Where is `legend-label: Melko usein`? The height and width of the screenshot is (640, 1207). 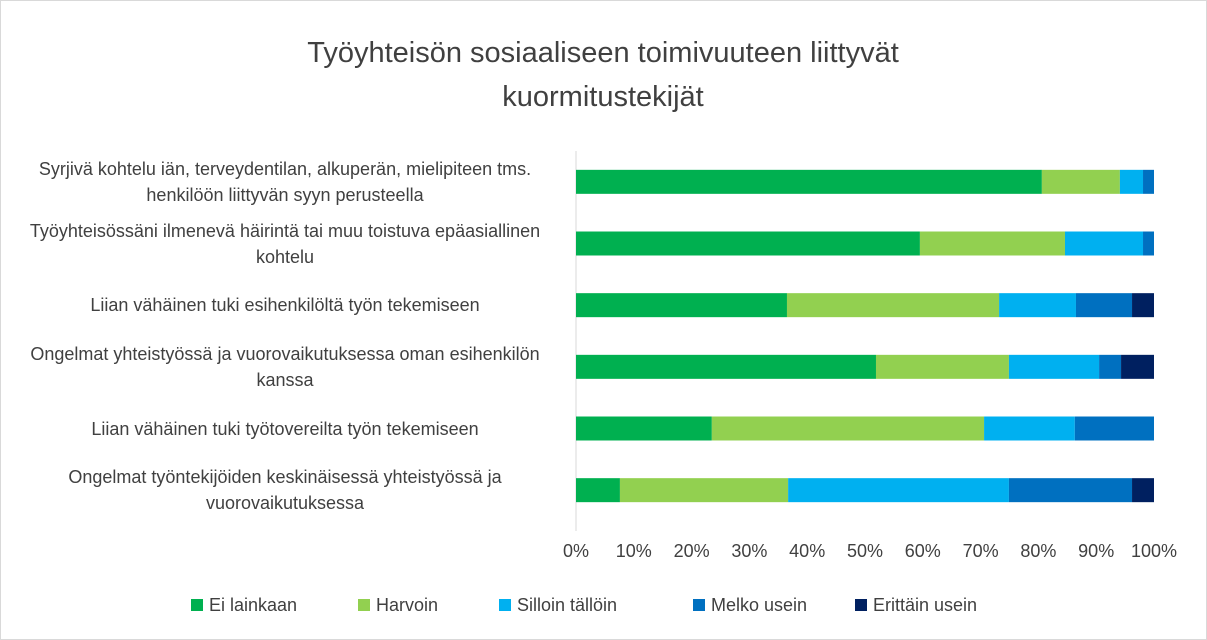 legend-label: Melko usein is located at coordinates (759, 605).